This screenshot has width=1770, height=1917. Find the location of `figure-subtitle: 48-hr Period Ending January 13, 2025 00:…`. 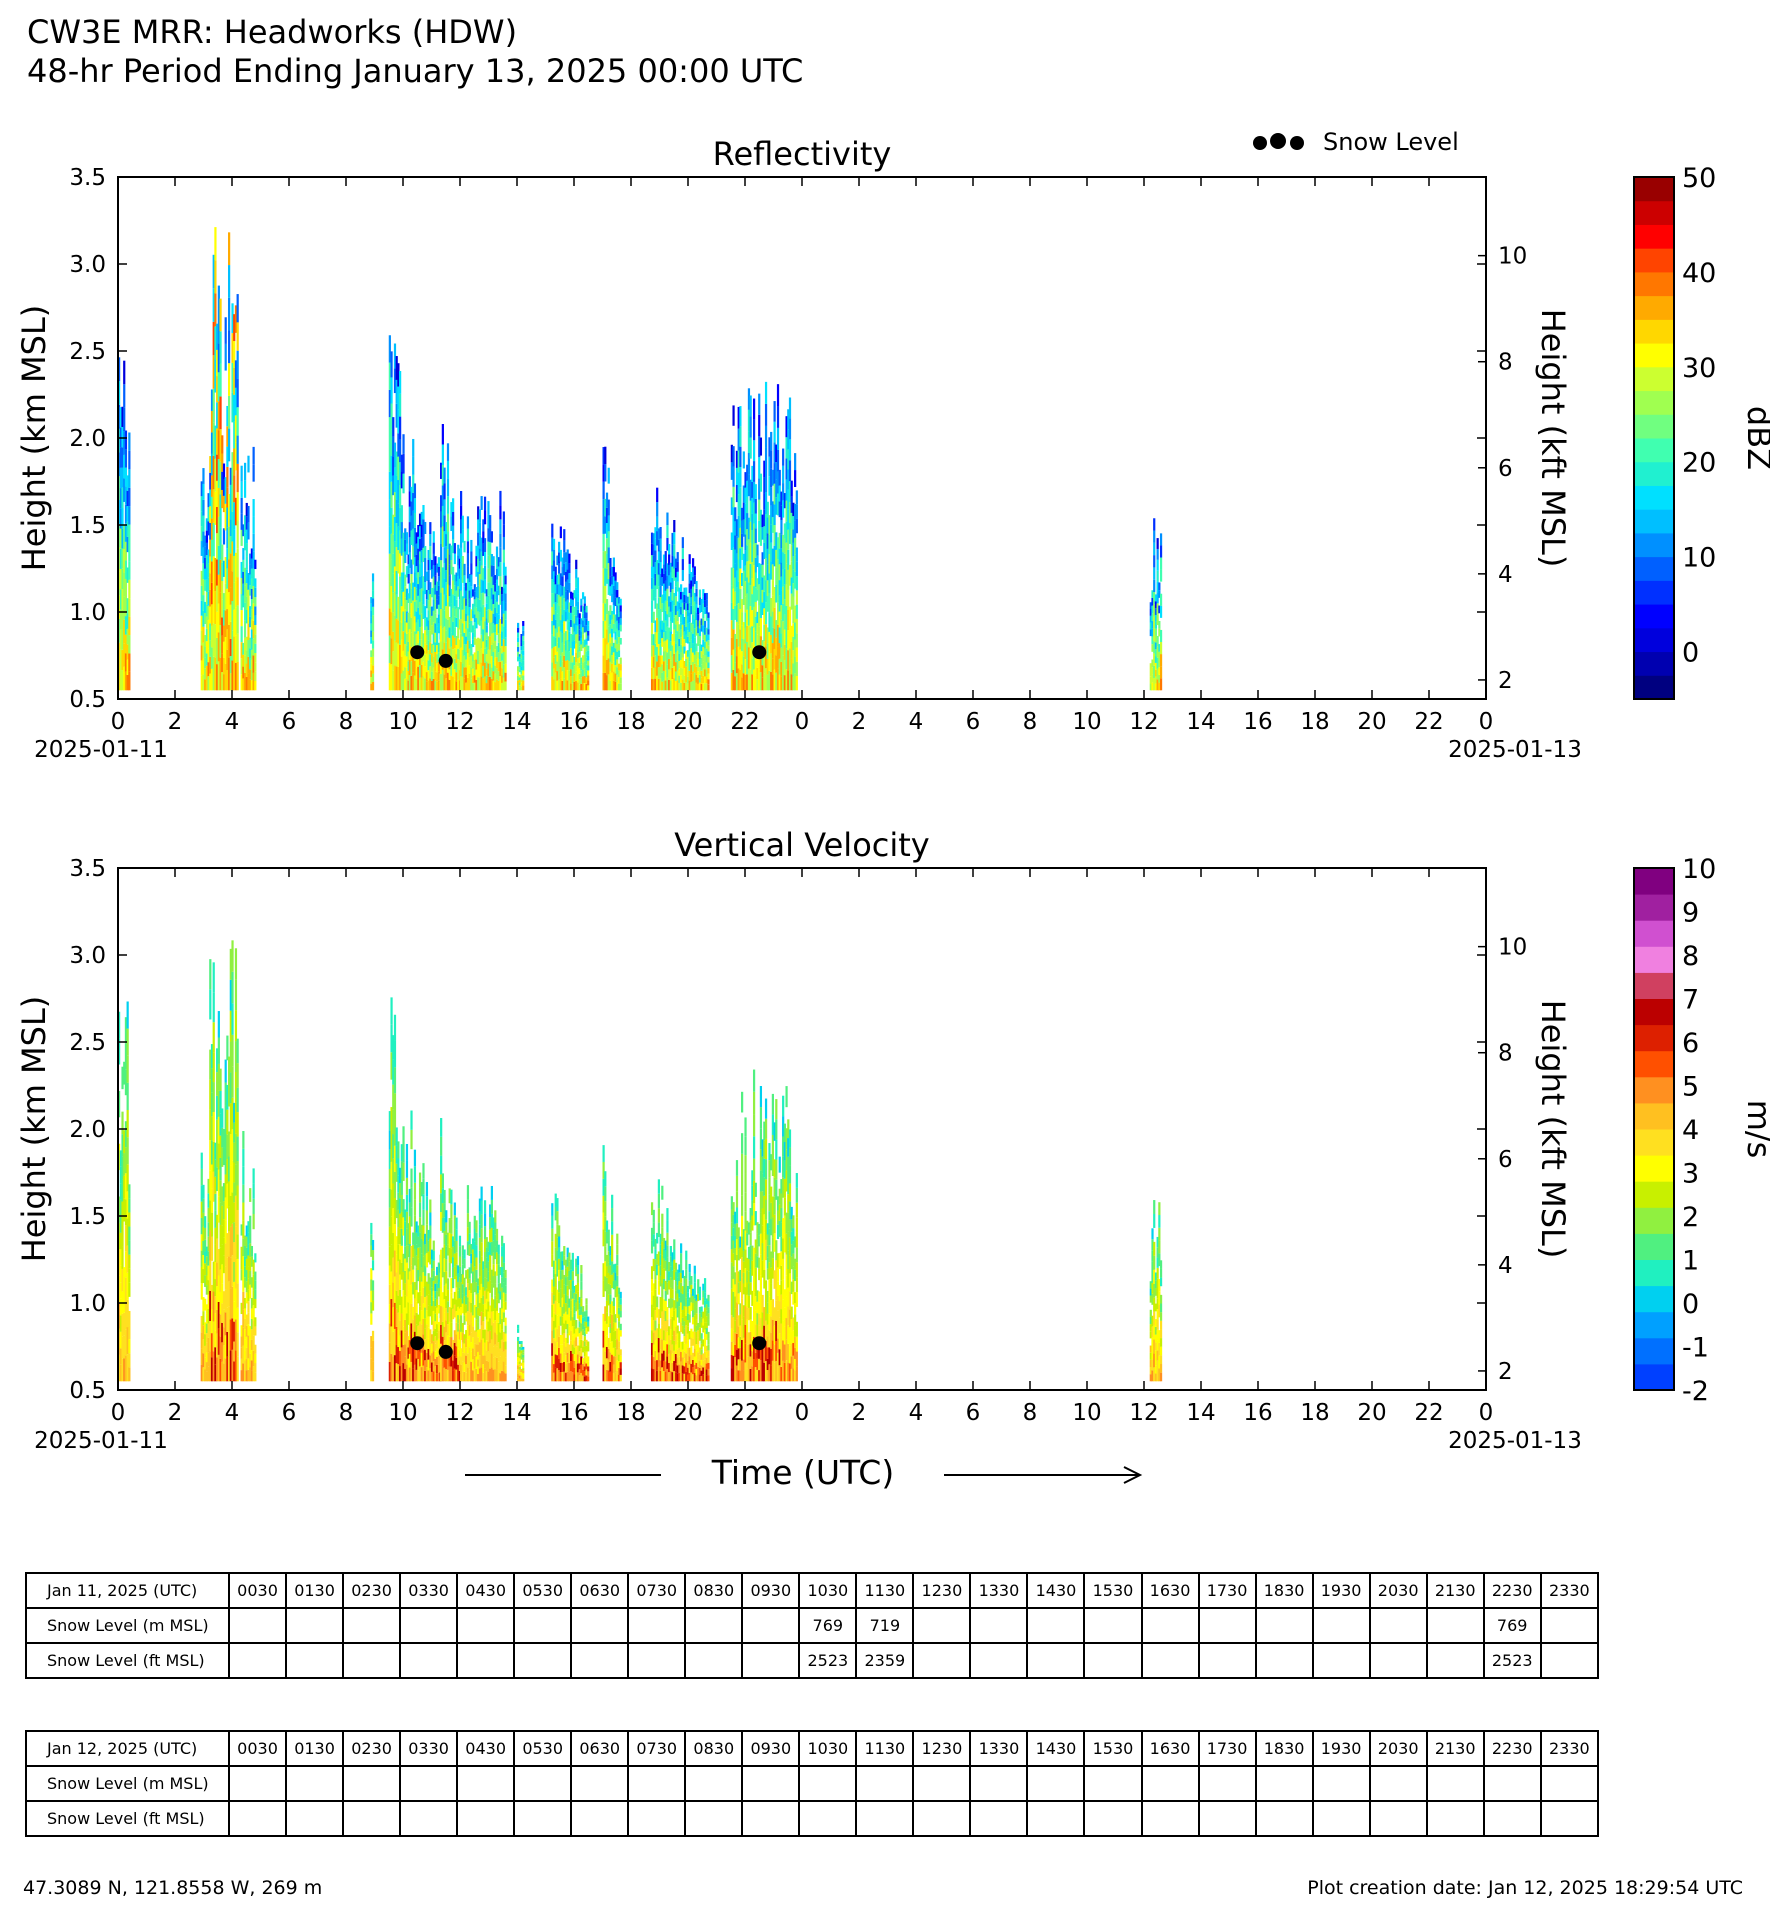

figure-subtitle: 48-hr Period Ending January 13, 2025 00:… is located at coordinates (415, 71).